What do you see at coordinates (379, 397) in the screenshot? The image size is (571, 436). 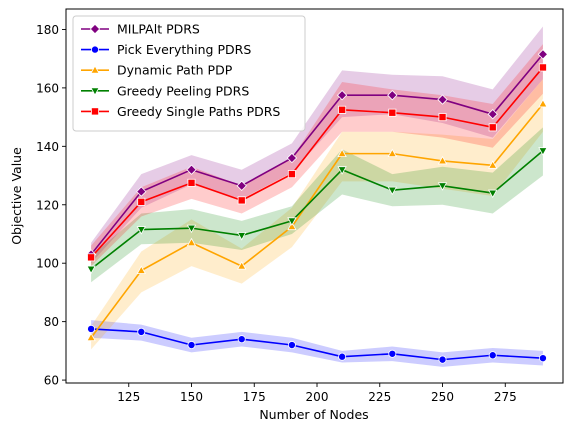 I see `x-tick-label-4: 225` at bounding box center [379, 397].